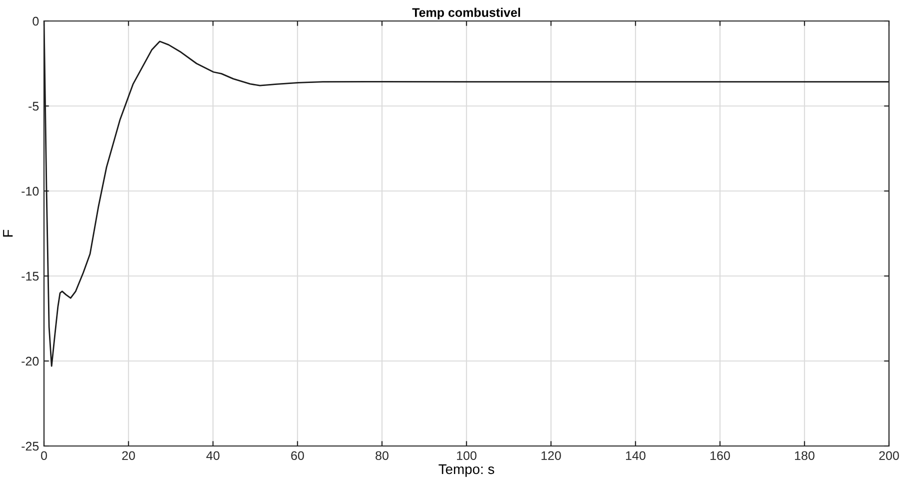 The image size is (901, 483). I want to click on y-tick-label: -5, so click(33, 106).